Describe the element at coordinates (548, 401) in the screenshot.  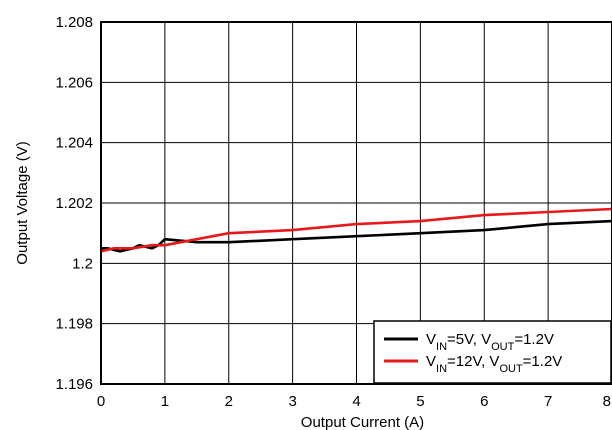
I see `x-tick-label: 7` at that location.